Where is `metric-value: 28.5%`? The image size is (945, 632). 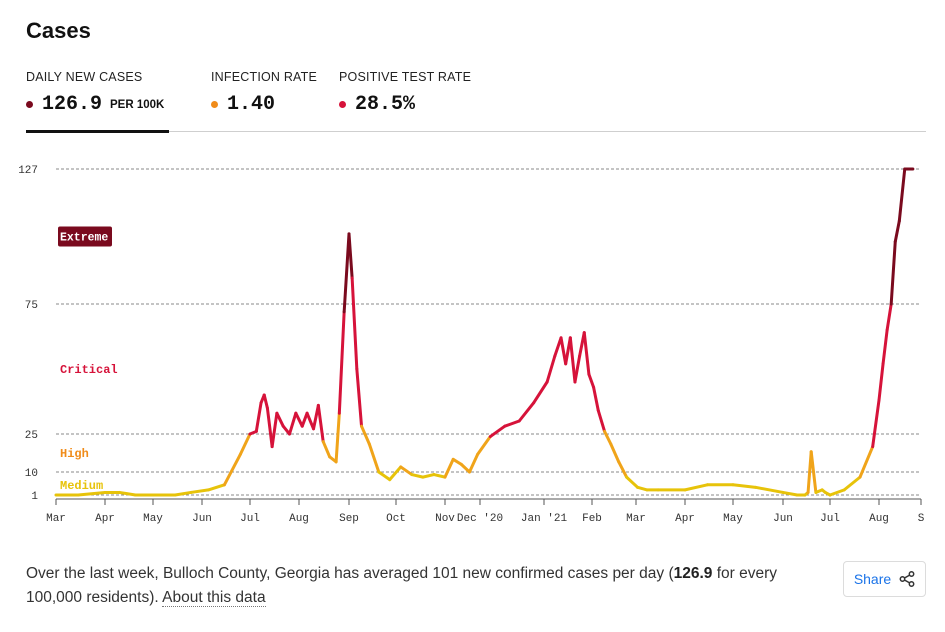 metric-value: 28.5% is located at coordinates (385, 104).